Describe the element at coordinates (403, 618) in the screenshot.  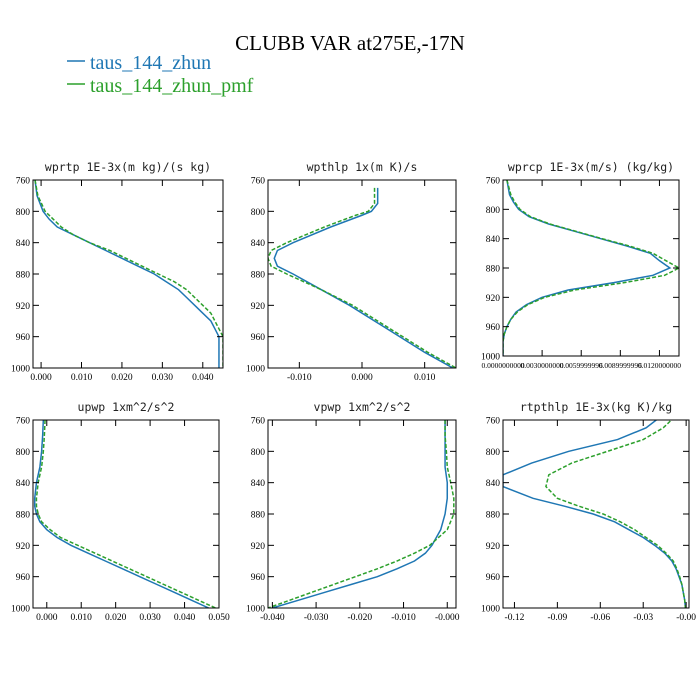
I see `x-tick-label: -0.010` at that location.